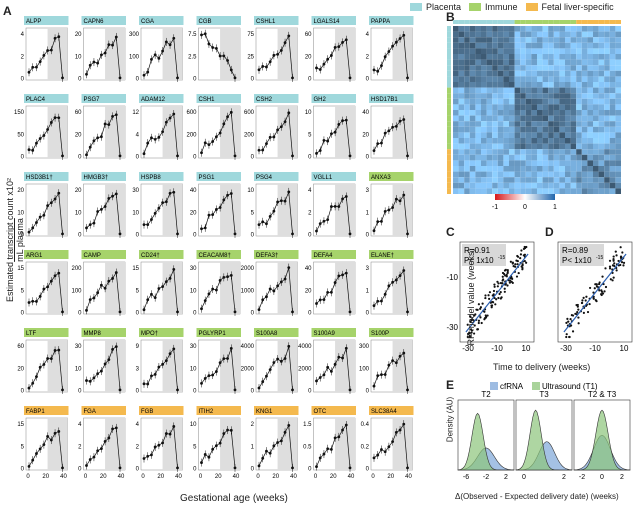 Image resolution: width=640 pixels, height=506 pixels. What do you see at coordinates (161, 410) in the screenshot?
I see `gene-header-bar` at bounding box center [161, 410].